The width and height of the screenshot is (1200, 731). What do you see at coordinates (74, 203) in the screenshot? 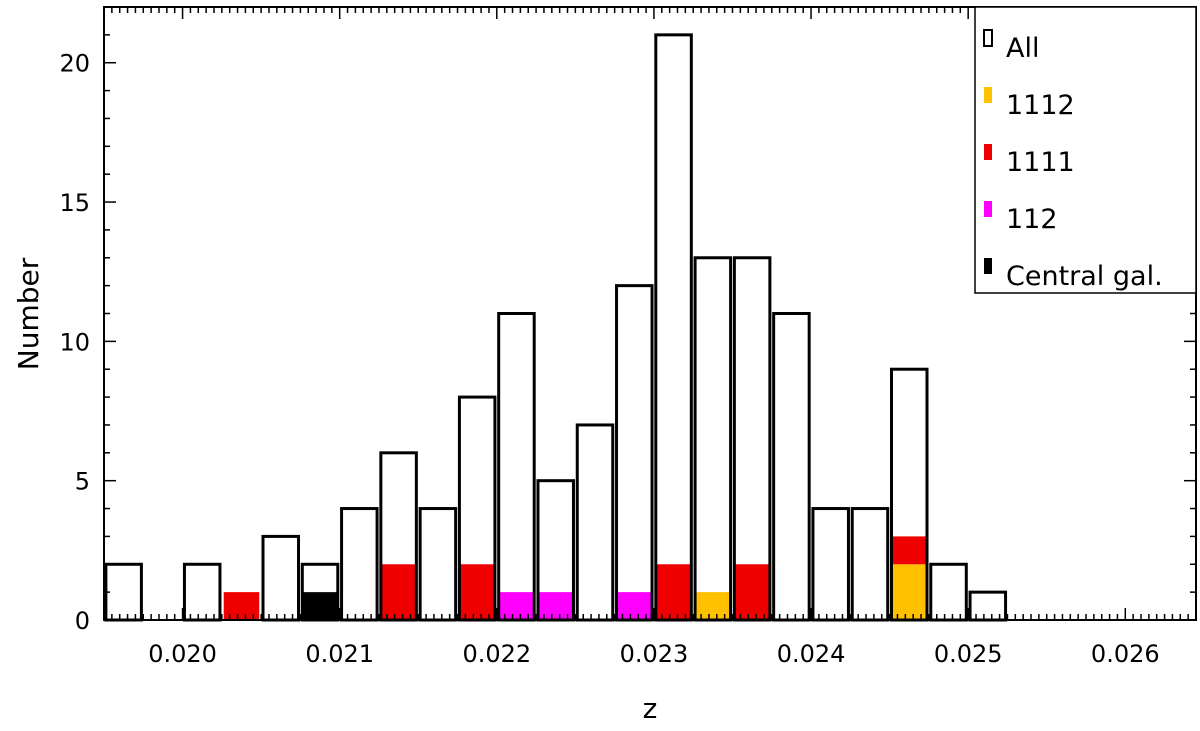
I see `y-tick-label: 15` at bounding box center [74, 203].